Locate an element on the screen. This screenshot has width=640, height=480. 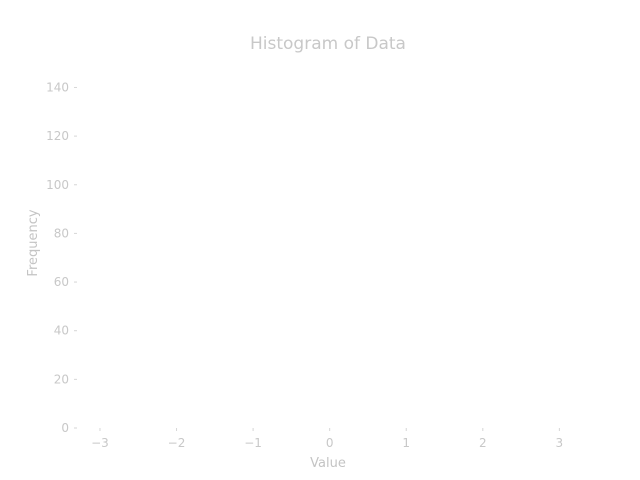
y-axis-label: Frequency is located at coordinates (33, 242).